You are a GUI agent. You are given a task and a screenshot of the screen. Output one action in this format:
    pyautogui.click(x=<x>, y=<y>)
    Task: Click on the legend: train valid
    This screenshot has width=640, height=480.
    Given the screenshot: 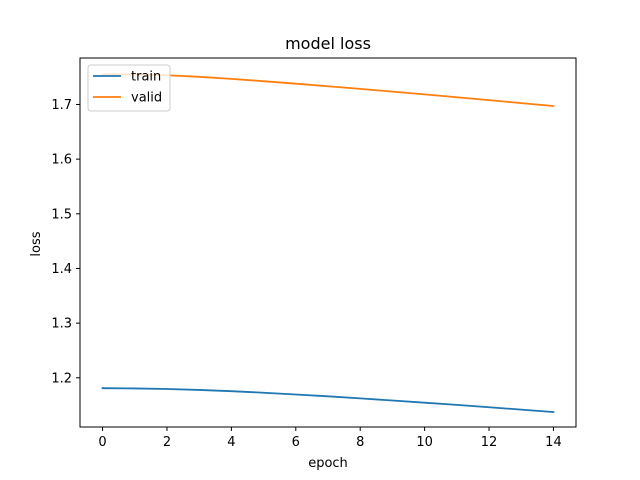 What is the action you would take?
    pyautogui.click(x=129, y=88)
    